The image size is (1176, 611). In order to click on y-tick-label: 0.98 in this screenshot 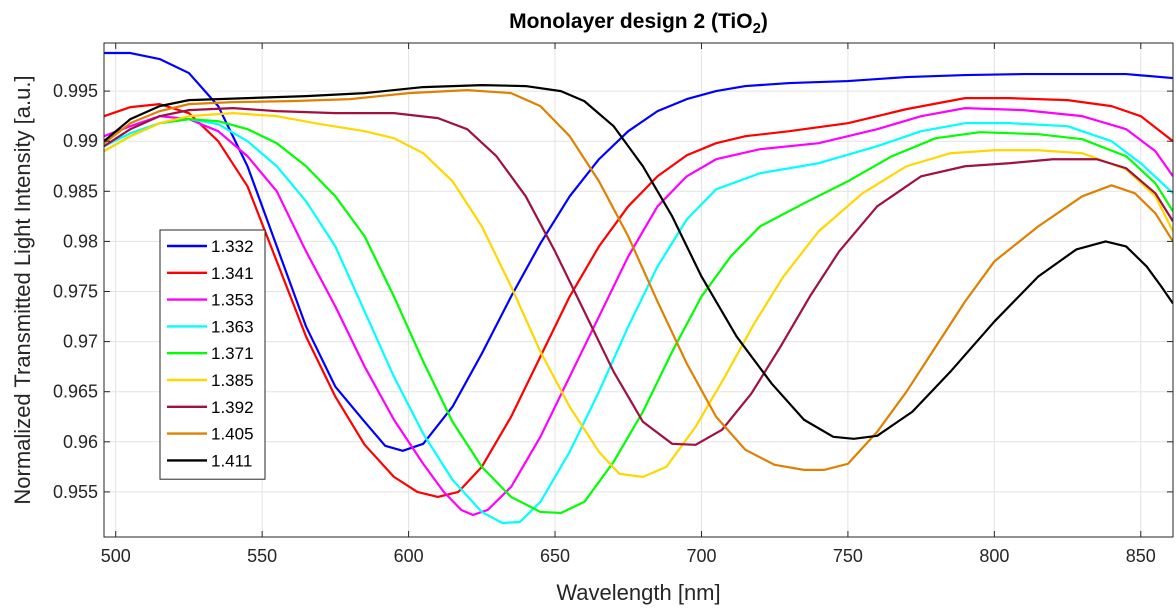, I will do `click(80, 241)`.